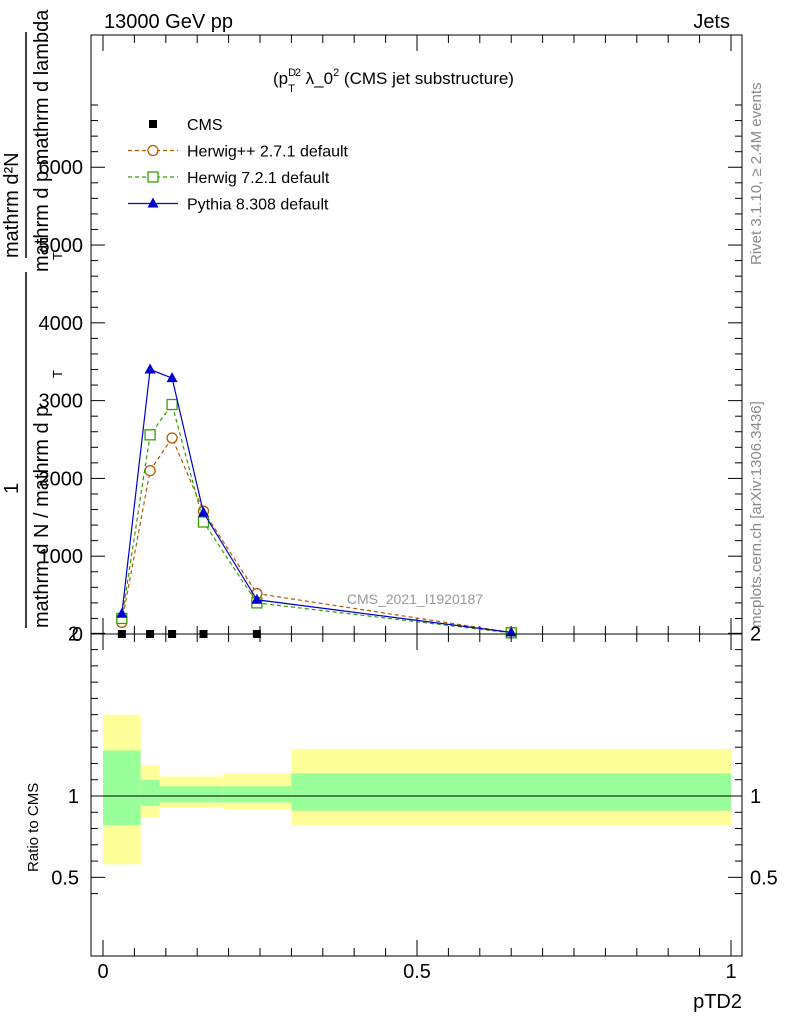 The height and width of the screenshot is (1024, 786). I want to click on ratio-y-label: Ratio to CMS, so click(33, 827).